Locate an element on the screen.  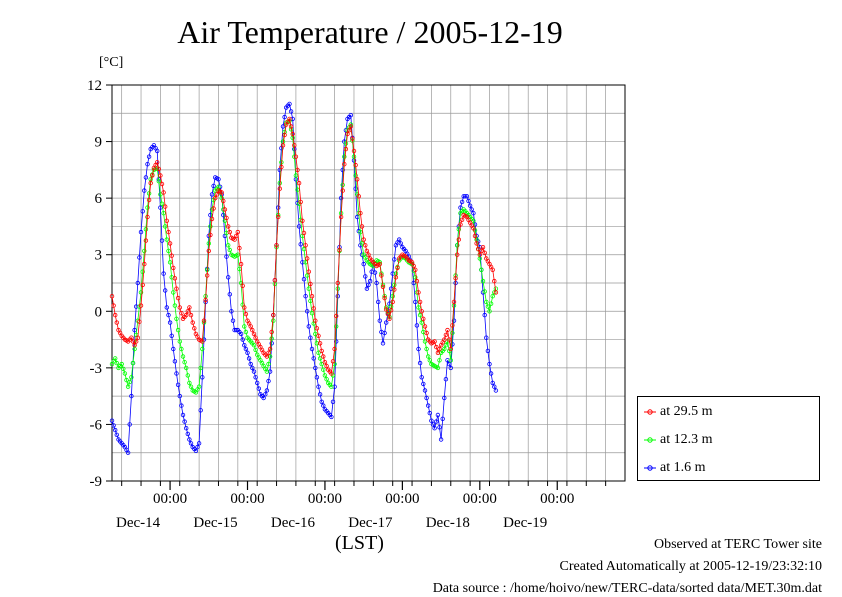
x-tick-time-label: 00:00 is located at coordinates (480, 499).